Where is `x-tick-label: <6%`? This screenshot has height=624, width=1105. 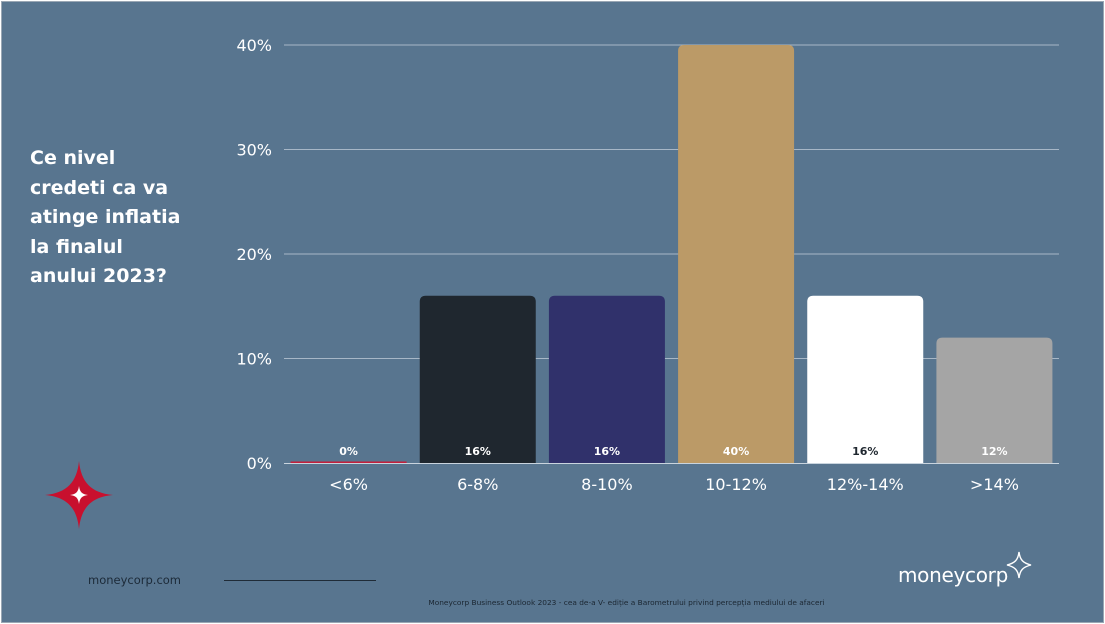
x-tick-label: <6% is located at coordinates (348, 484).